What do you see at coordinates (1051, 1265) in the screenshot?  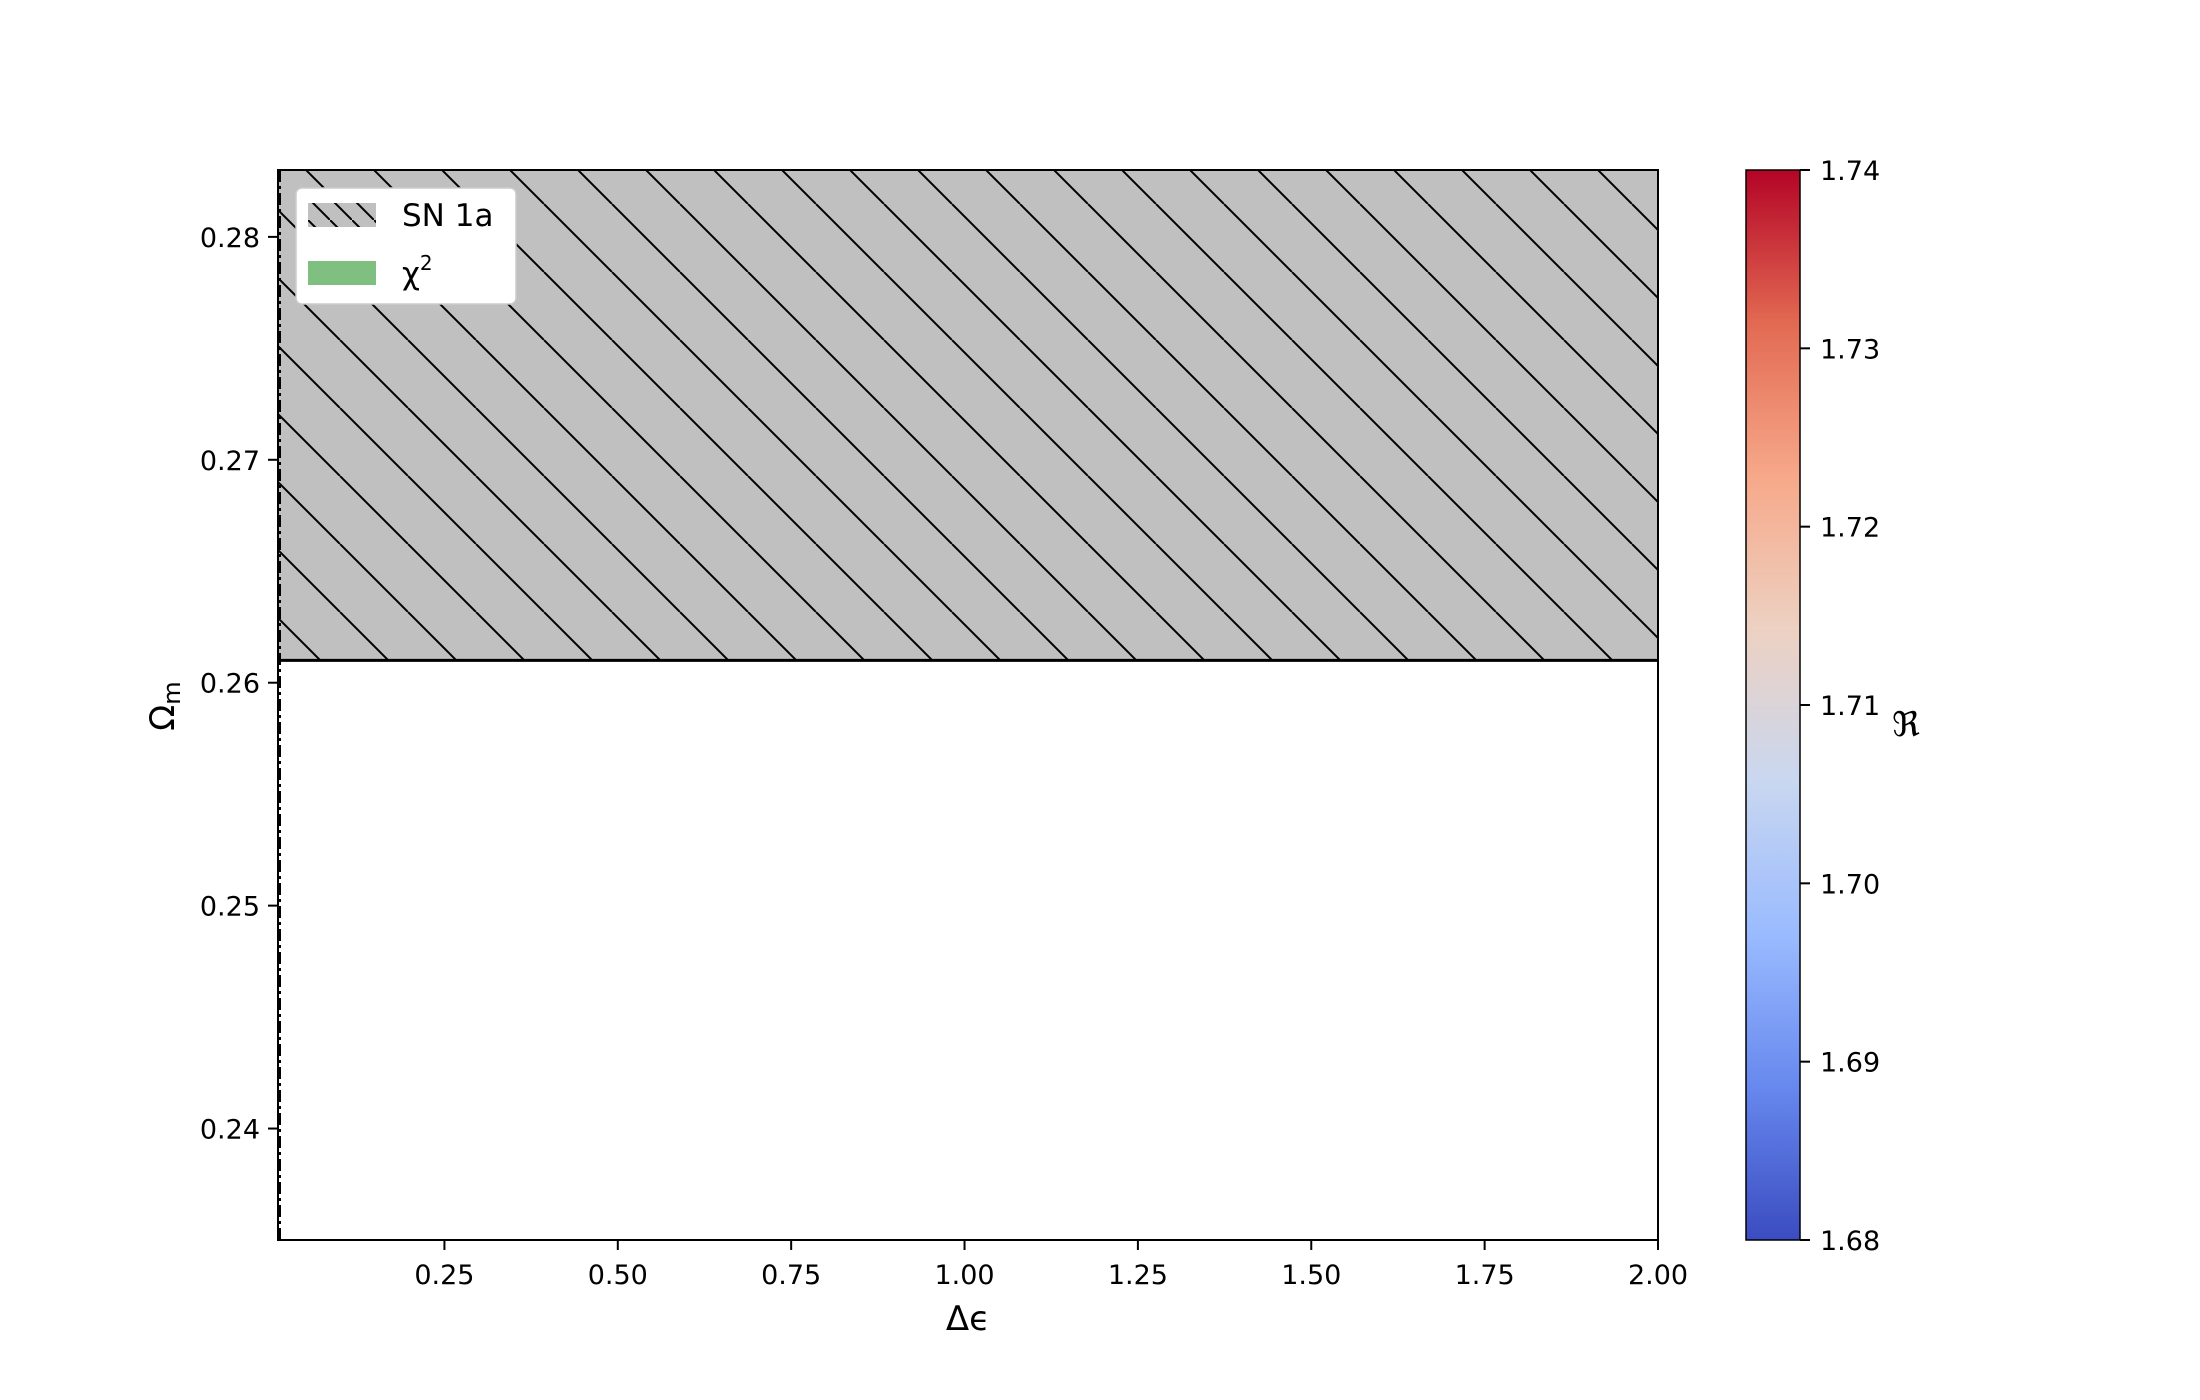 I see `x-axis: 0.25 0.50 0.75 1.00 1.25 1.50 1.75 2.00` at bounding box center [1051, 1265].